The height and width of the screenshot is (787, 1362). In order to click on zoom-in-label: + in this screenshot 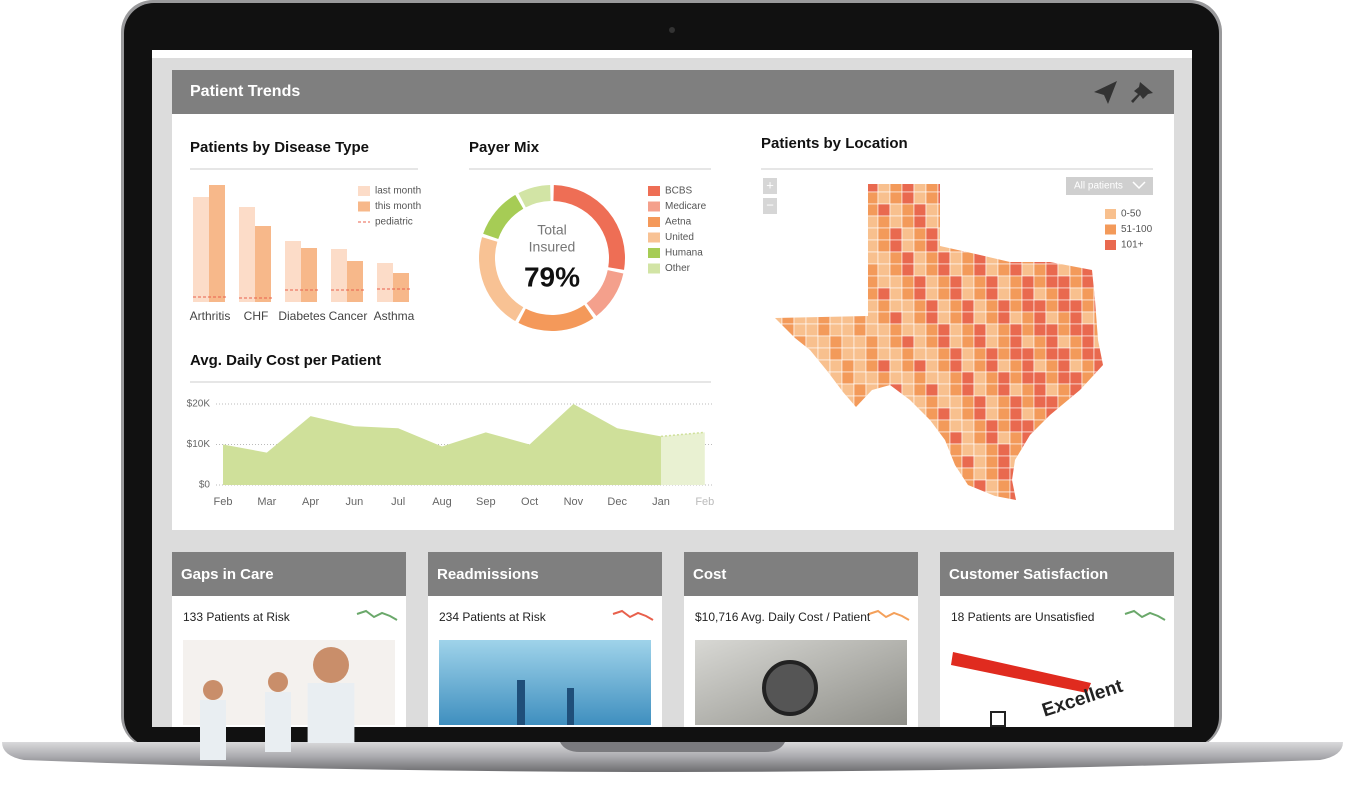, I will do `click(770, 184)`.